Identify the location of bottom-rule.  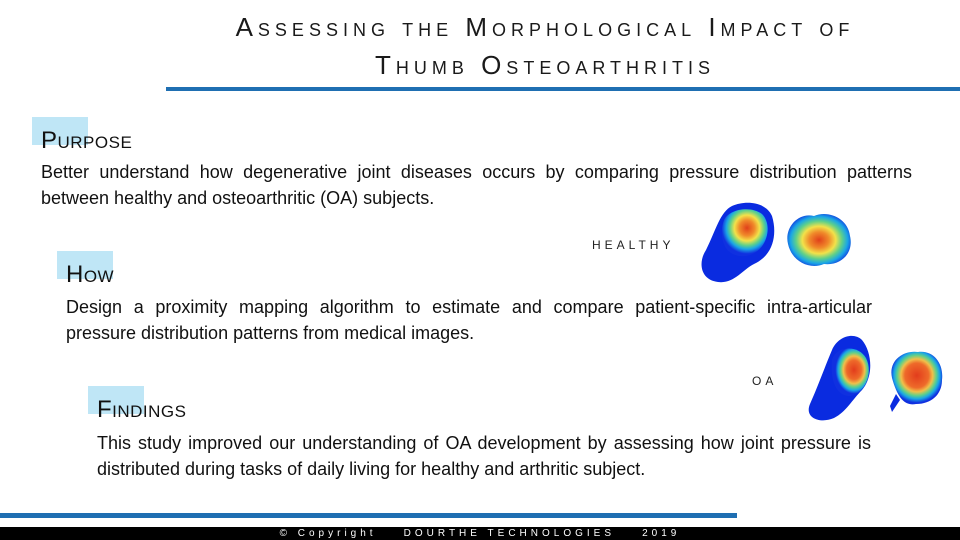
(368, 515).